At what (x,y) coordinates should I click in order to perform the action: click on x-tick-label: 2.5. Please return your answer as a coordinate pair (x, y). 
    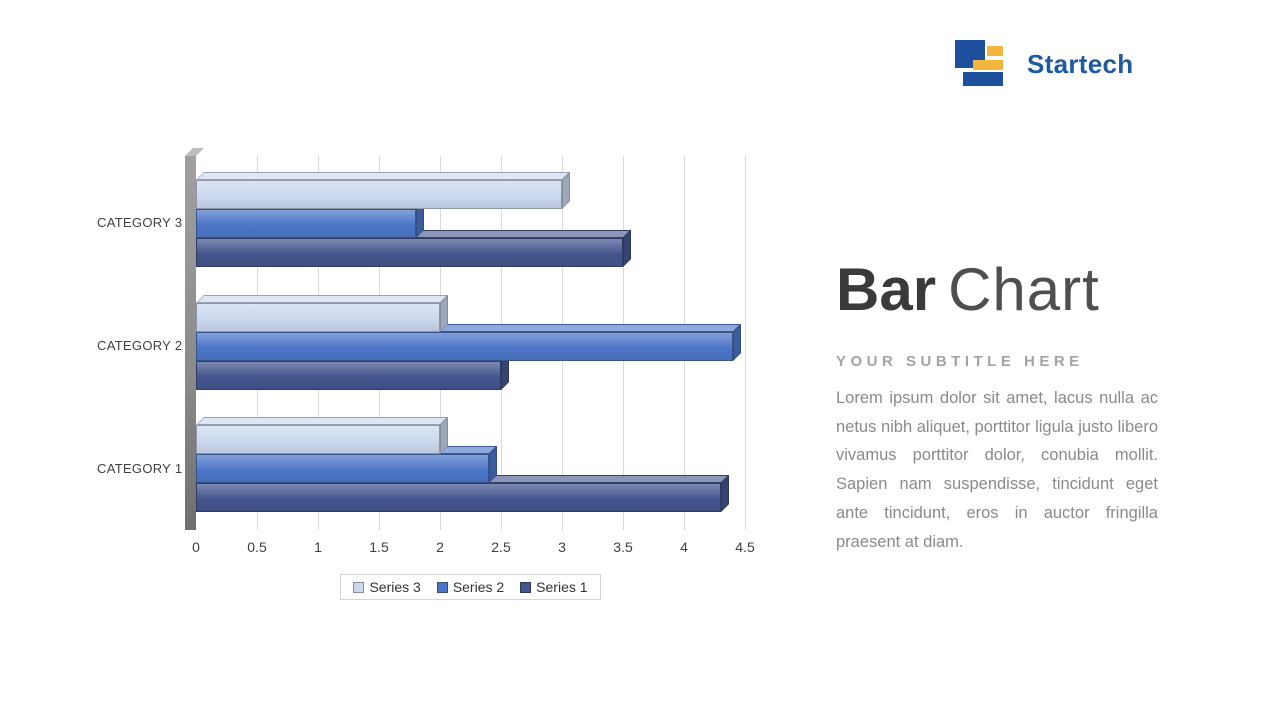
    Looking at the image, I should click on (501, 547).